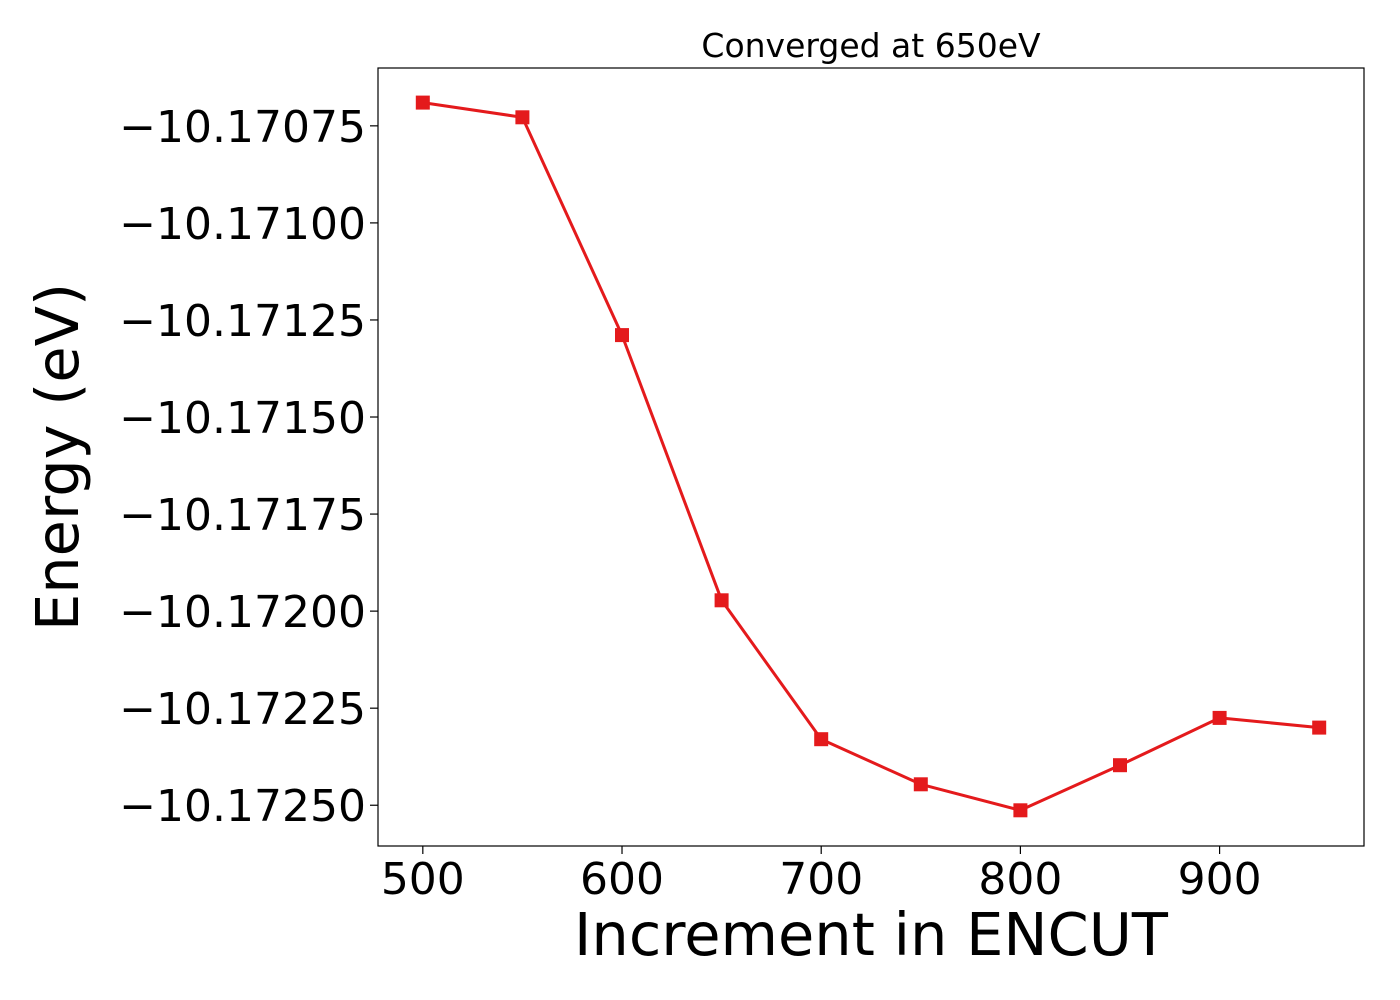 Image resolution: width=1400 pixels, height=1000 pixels. I want to click on x-tick-label: 900, so click(1220, 879).